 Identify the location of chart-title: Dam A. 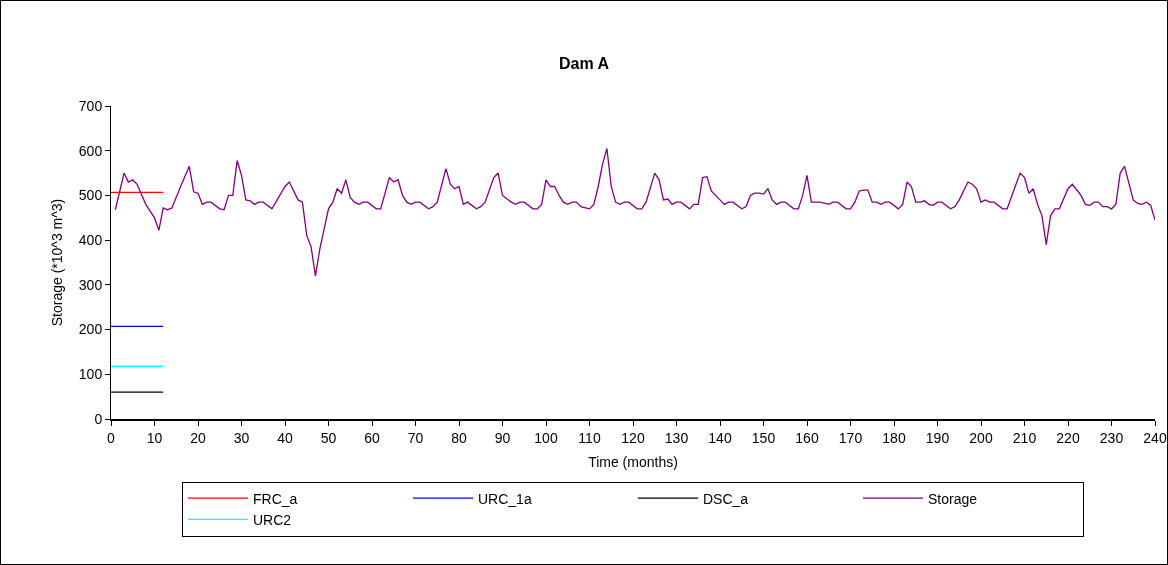
(584, 63).